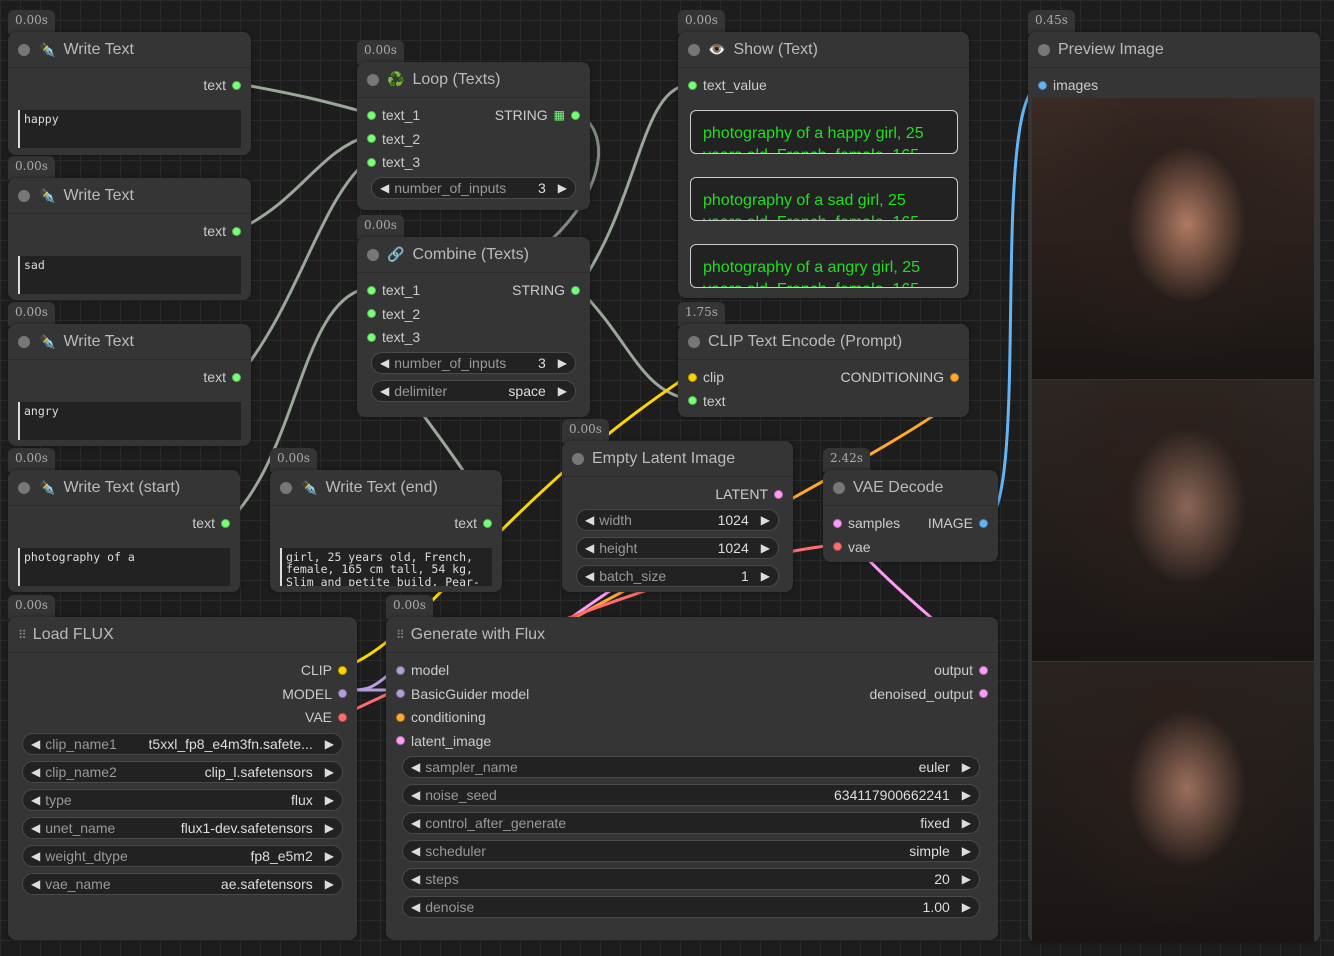  I want to click on widget-type: ◀ type flux ▶, so click(182, 799).